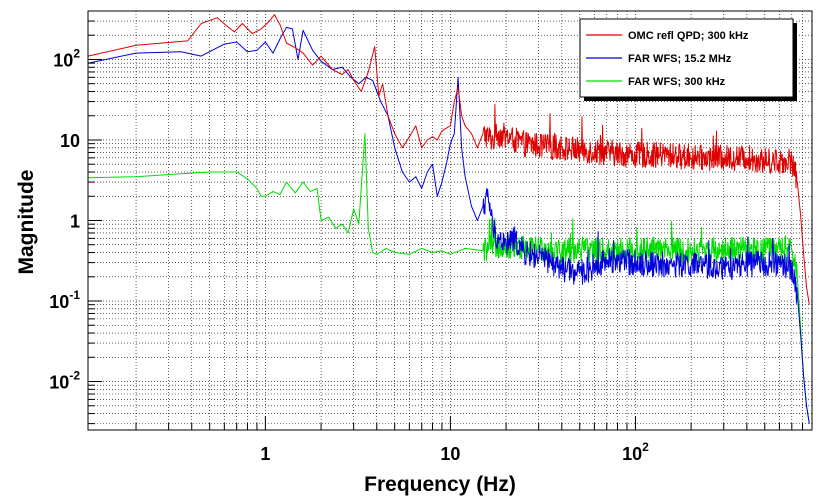 The width and height of the screenshot is (835, 503). I want to click on y-tick-label: 1, so click(75, 222).